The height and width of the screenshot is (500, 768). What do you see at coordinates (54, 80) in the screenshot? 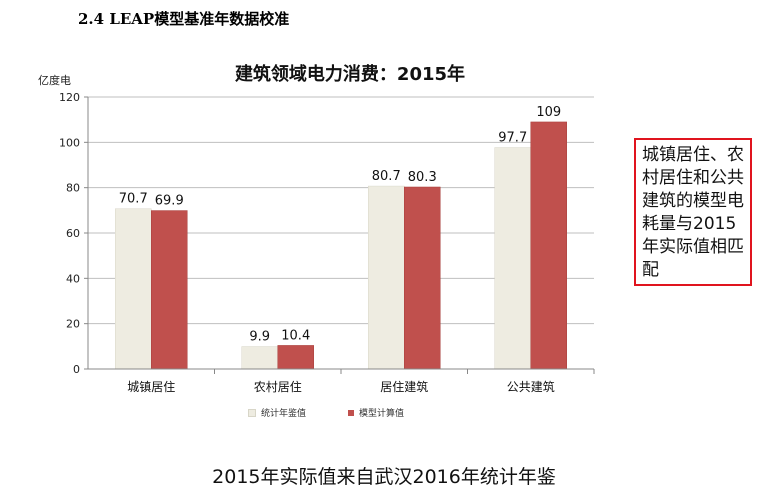
I see `y-axis-label: 亿度电` at bounding box center [54, 80].